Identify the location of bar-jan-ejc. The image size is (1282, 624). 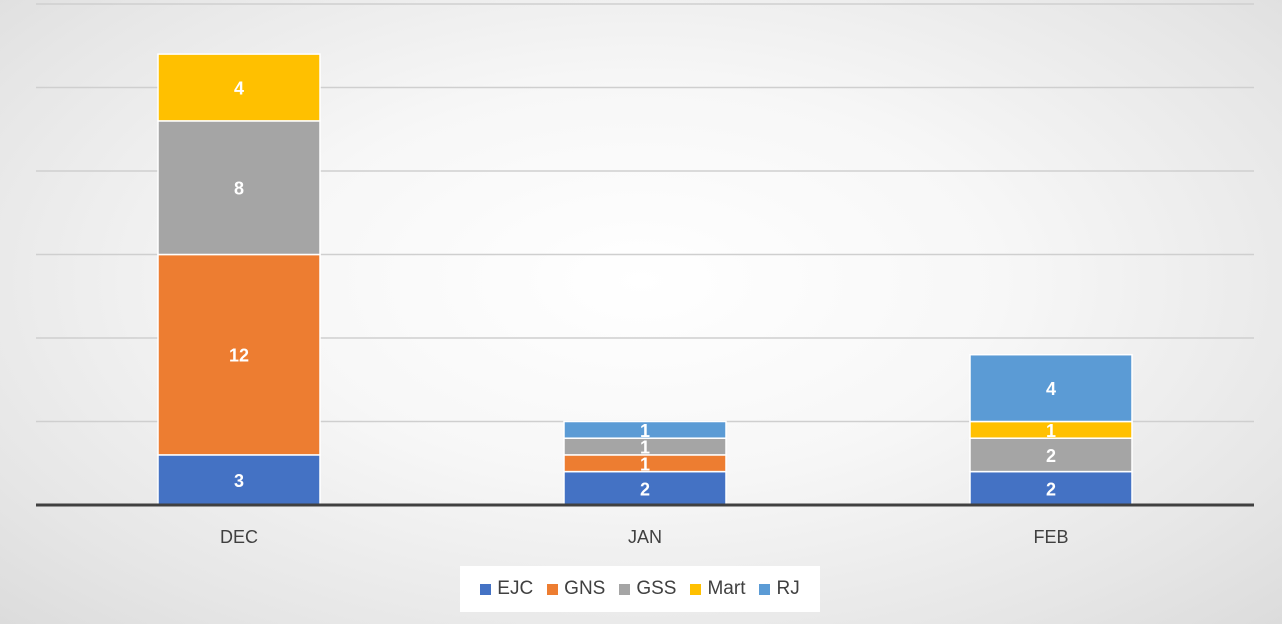
(645, 488).